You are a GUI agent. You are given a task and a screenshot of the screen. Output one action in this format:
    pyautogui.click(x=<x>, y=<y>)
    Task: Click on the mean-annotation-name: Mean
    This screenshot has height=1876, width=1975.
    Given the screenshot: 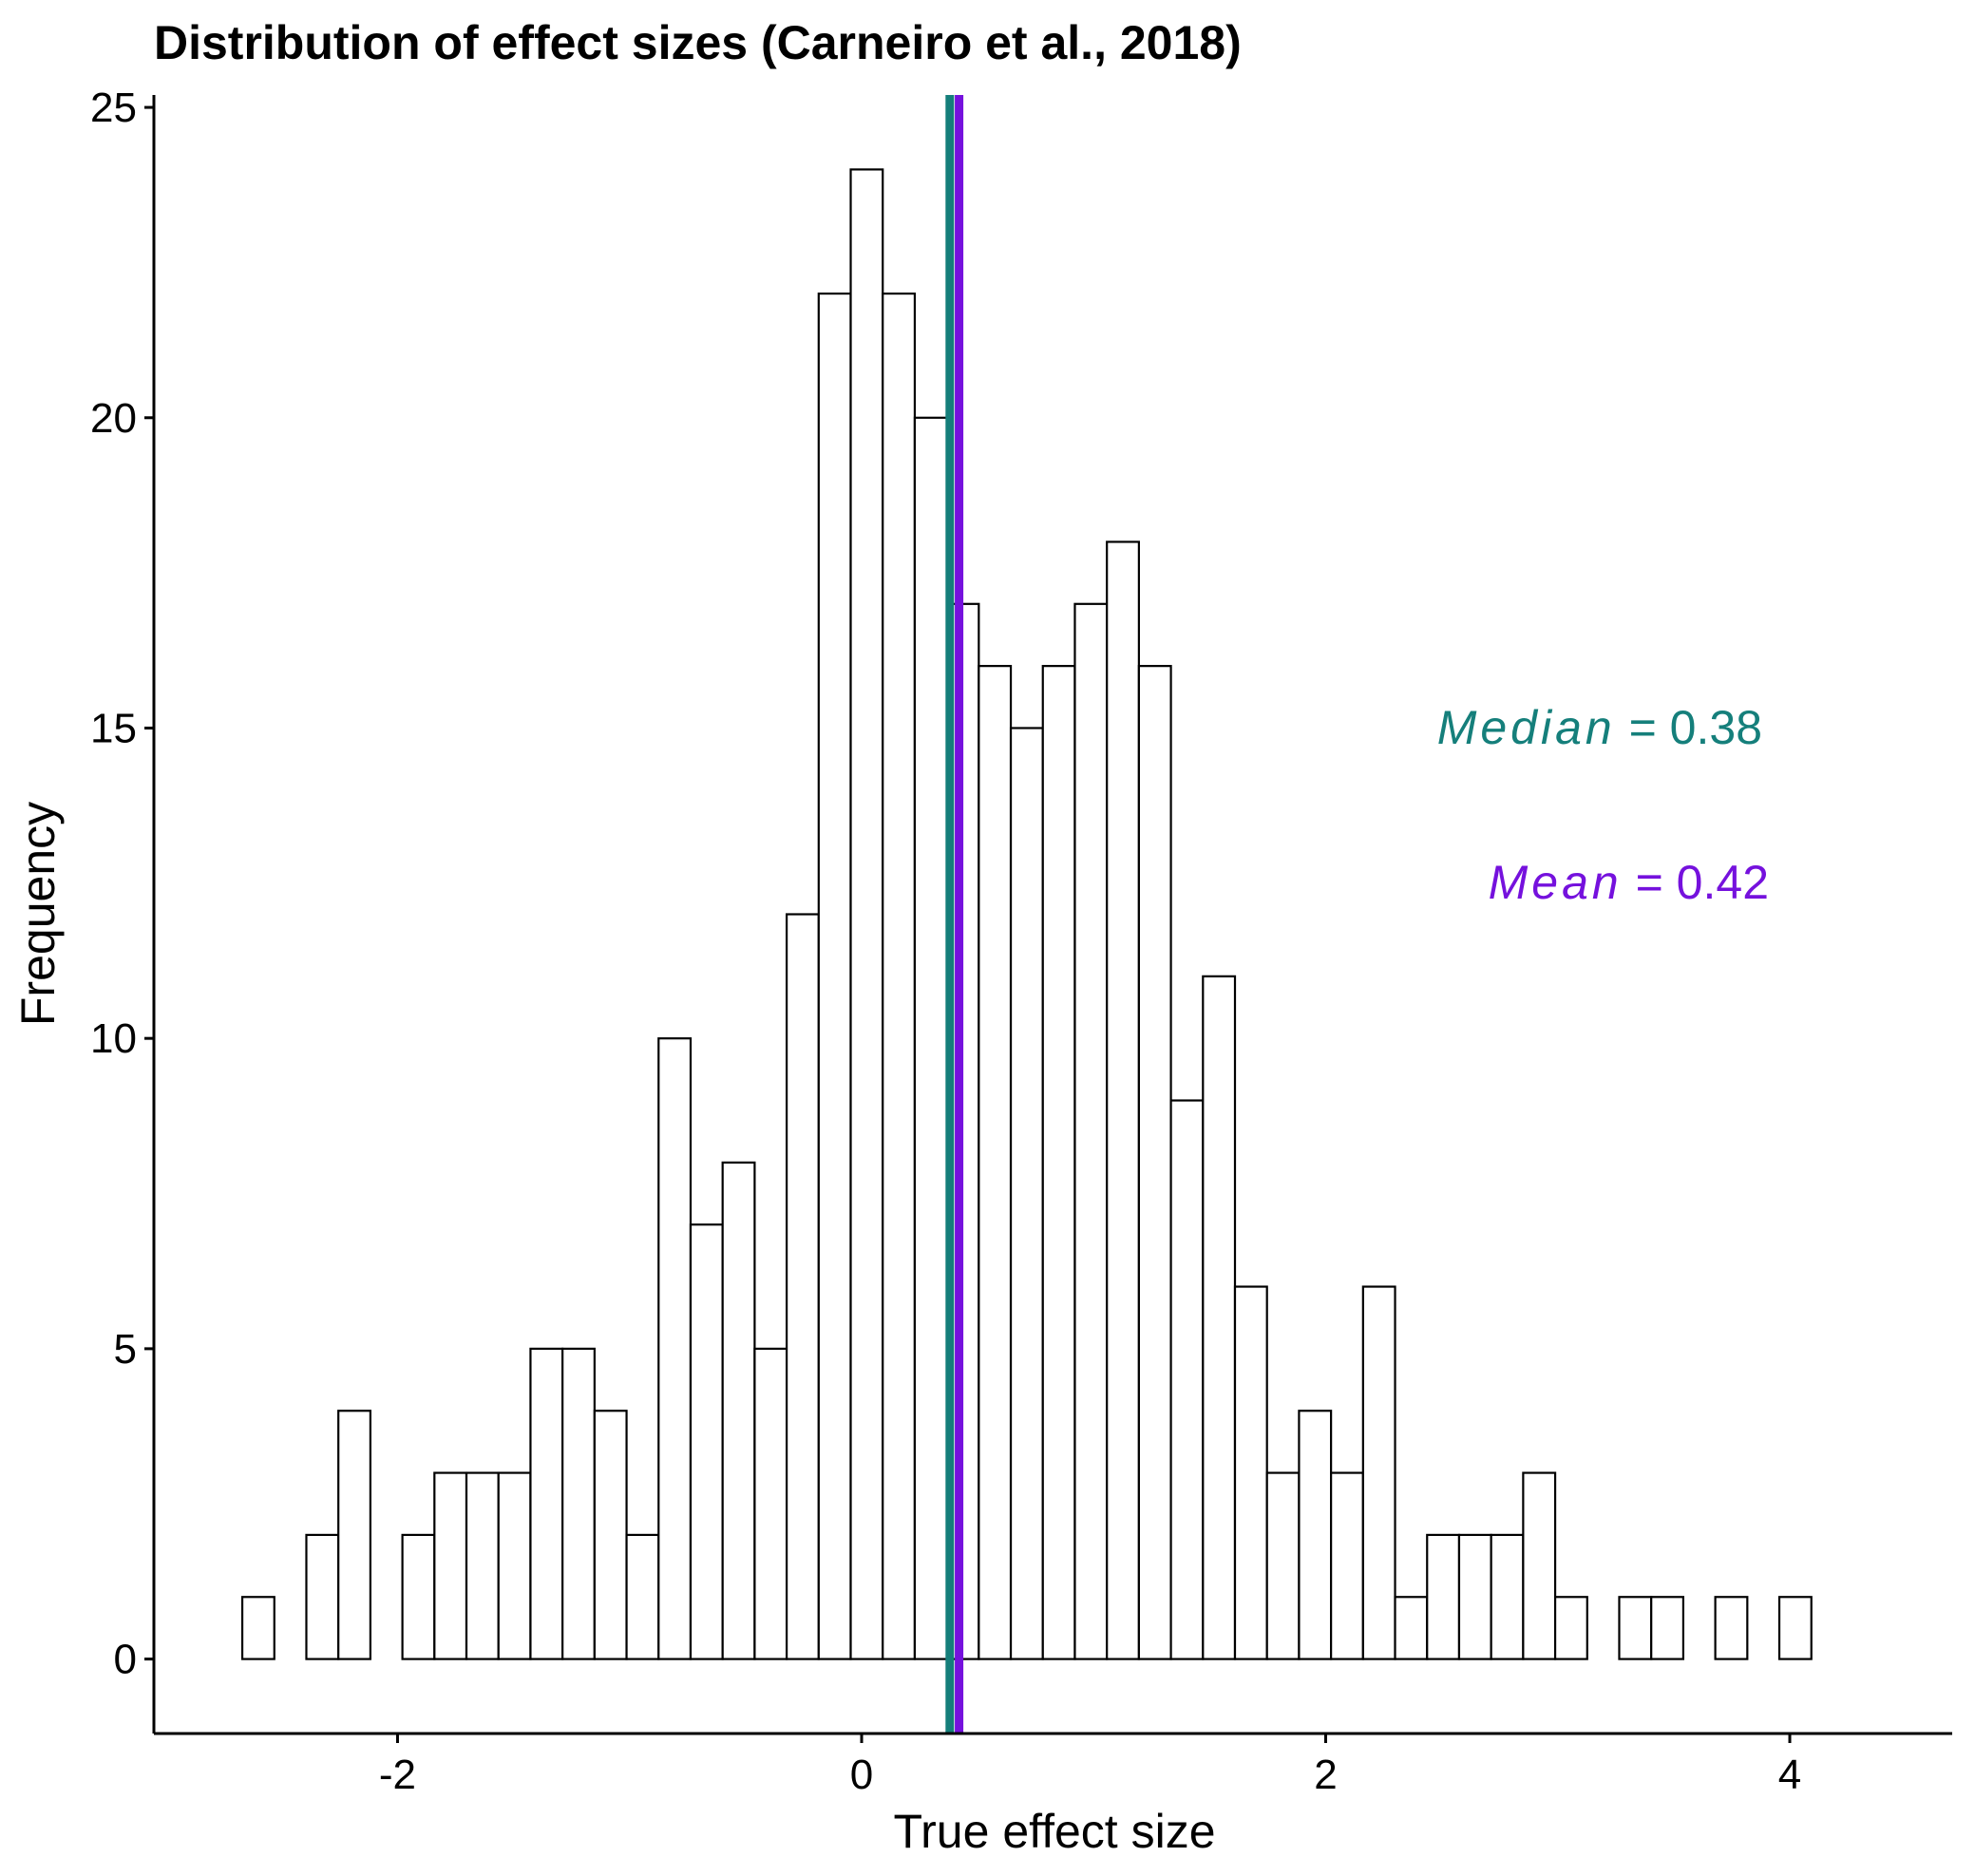 What is the action you would take?
    pyautogui.click(x=1556, y=883)
    